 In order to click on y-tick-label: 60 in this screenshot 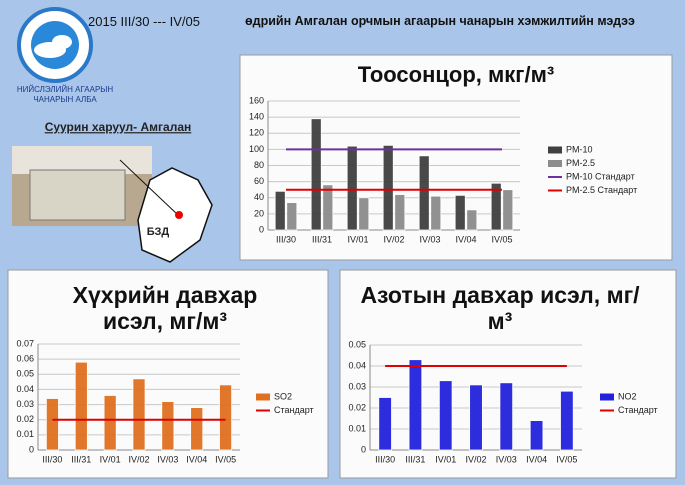, I will do `click(259, 181)`.